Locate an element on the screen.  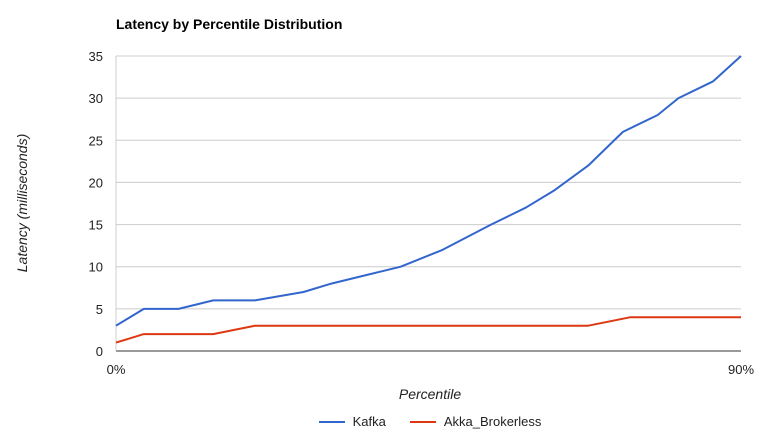
y-axis-label: Latency (milliseconds) is located at coordinates (22, 203).